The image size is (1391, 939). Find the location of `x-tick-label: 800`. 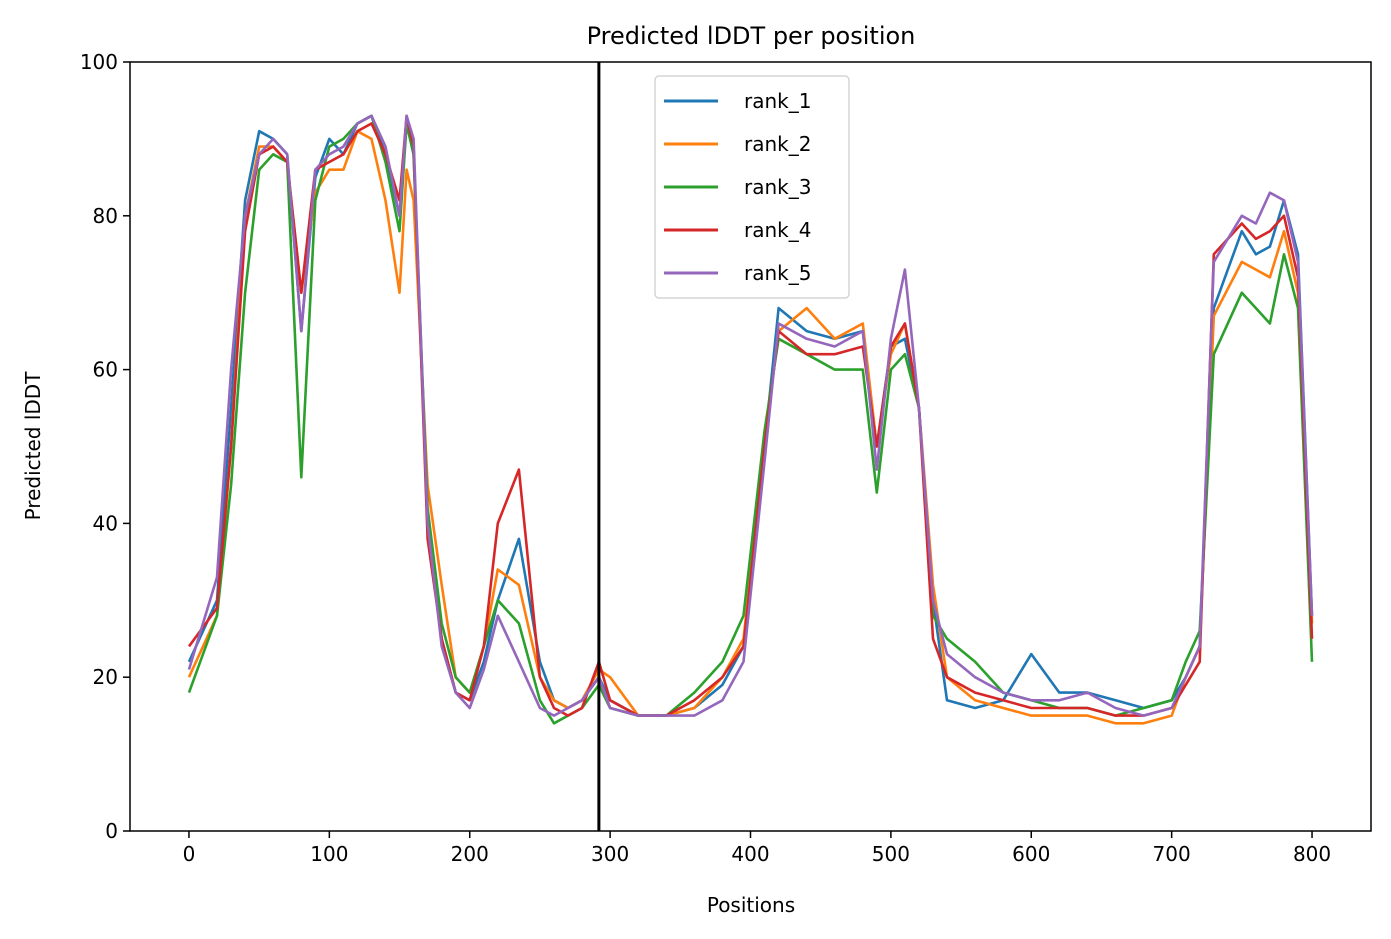

x-tick-label: 800 is located at coordinates (1312, 854).